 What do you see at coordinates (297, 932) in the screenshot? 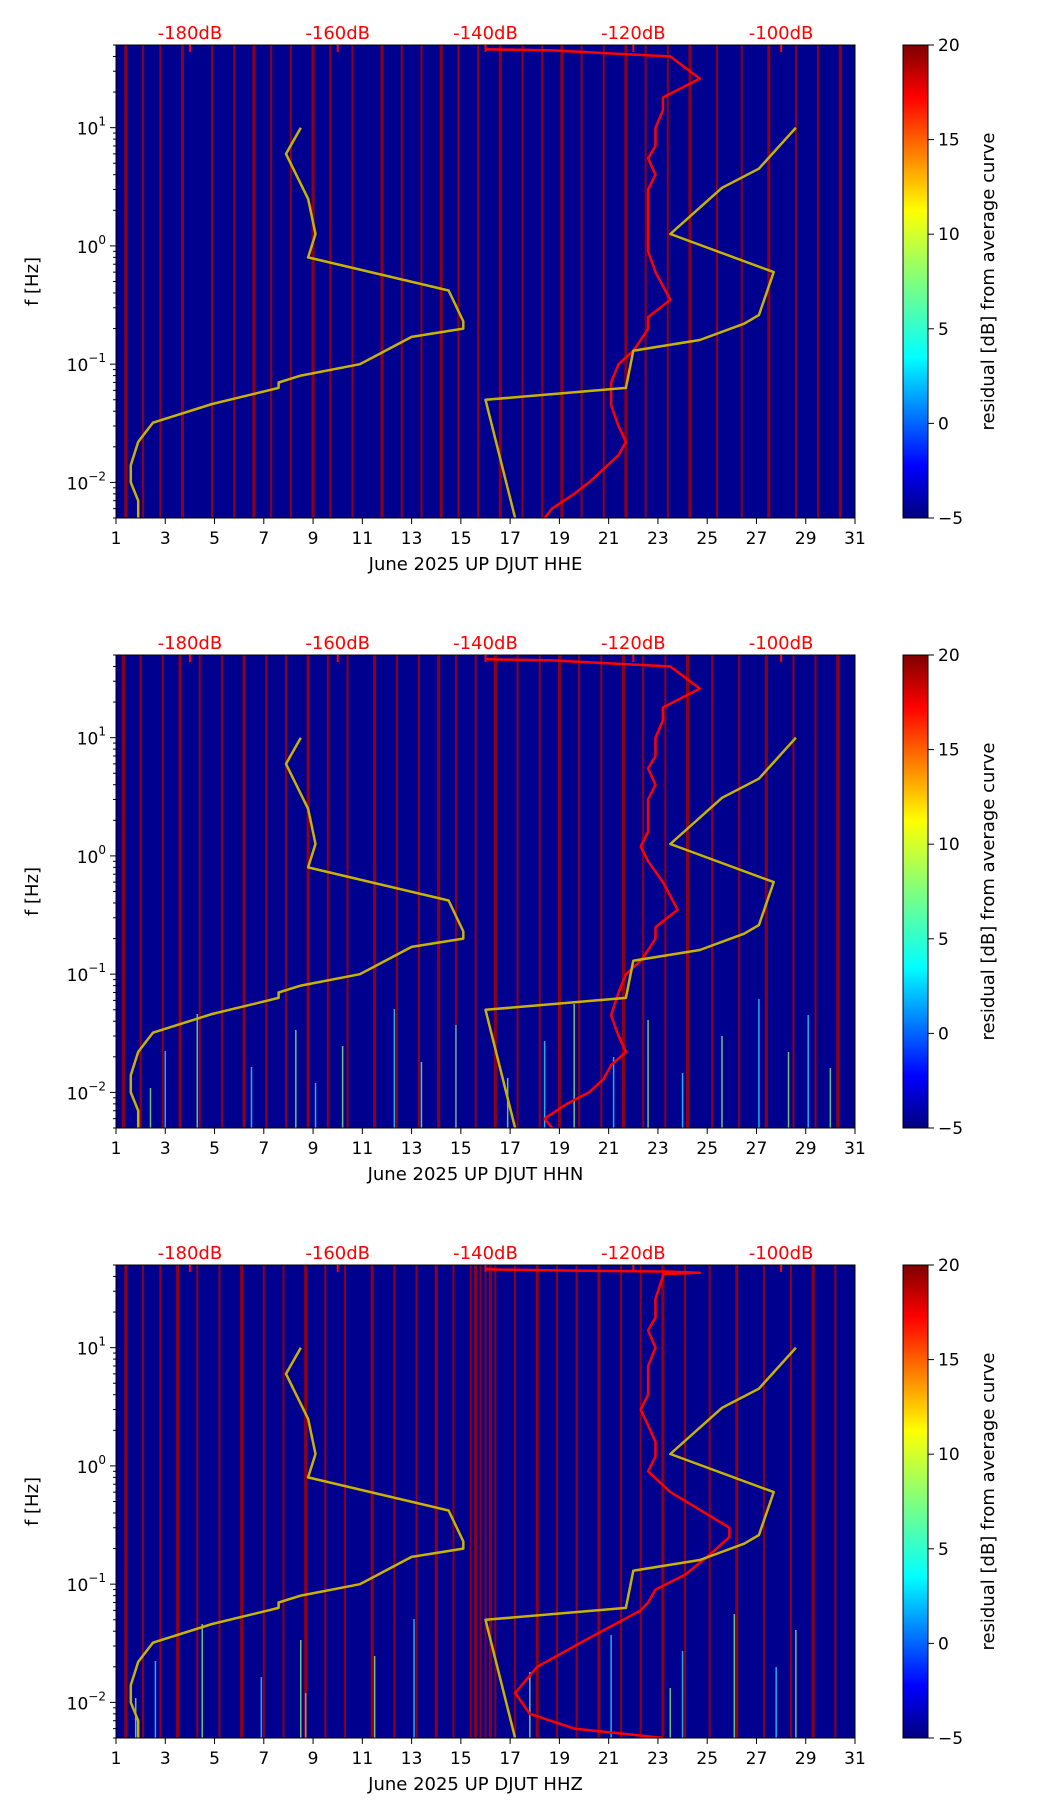
I see `noise-model-curve` at bounding box center [297, 932].